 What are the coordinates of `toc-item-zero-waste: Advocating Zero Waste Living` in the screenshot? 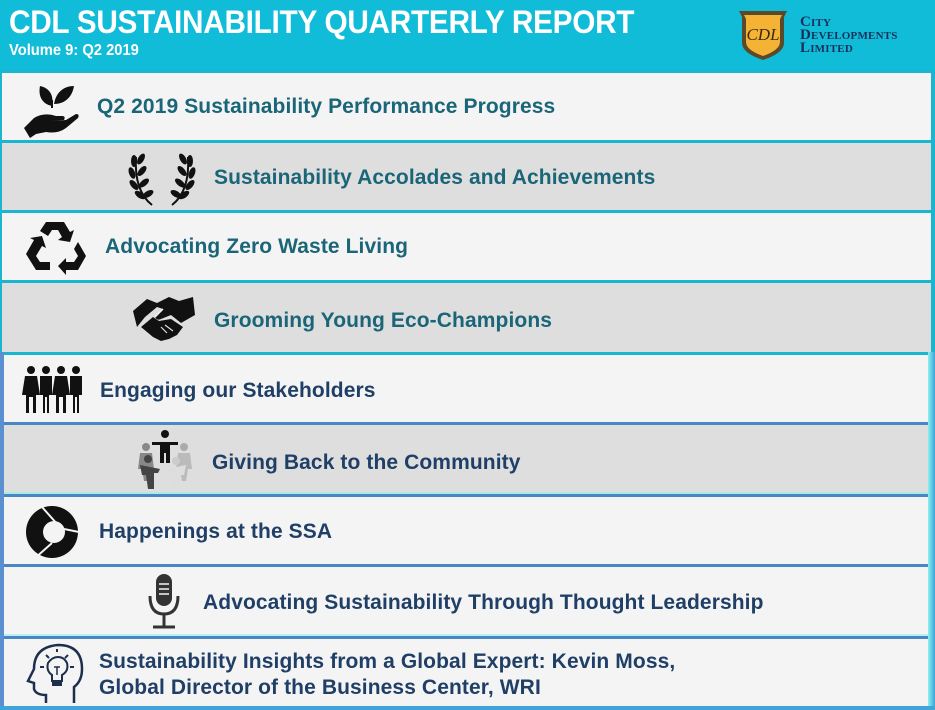 It's located at (466, 245).